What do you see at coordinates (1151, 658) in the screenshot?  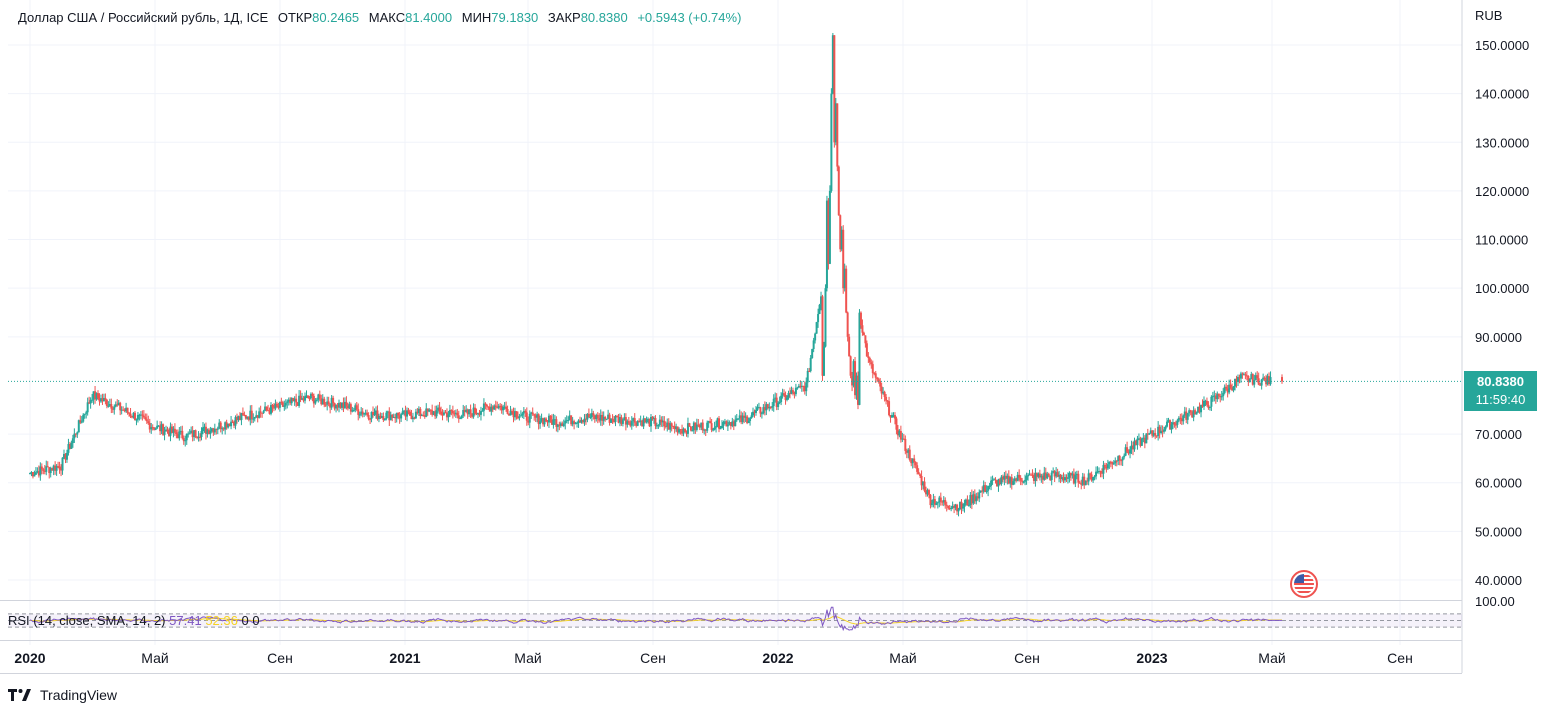 I see `time-tick-label: 2023` at bounding box center [1151, 658].